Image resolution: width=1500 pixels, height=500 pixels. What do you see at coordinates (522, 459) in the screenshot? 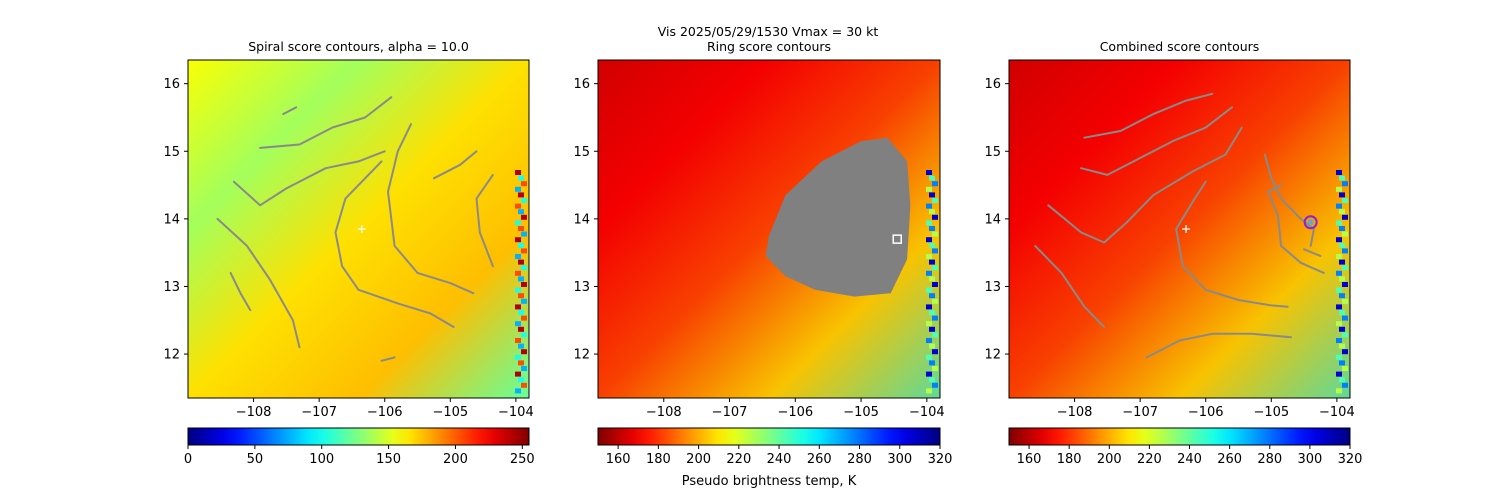
I see `colorbar-tick-label: 250` at bounding box center [522, 459].